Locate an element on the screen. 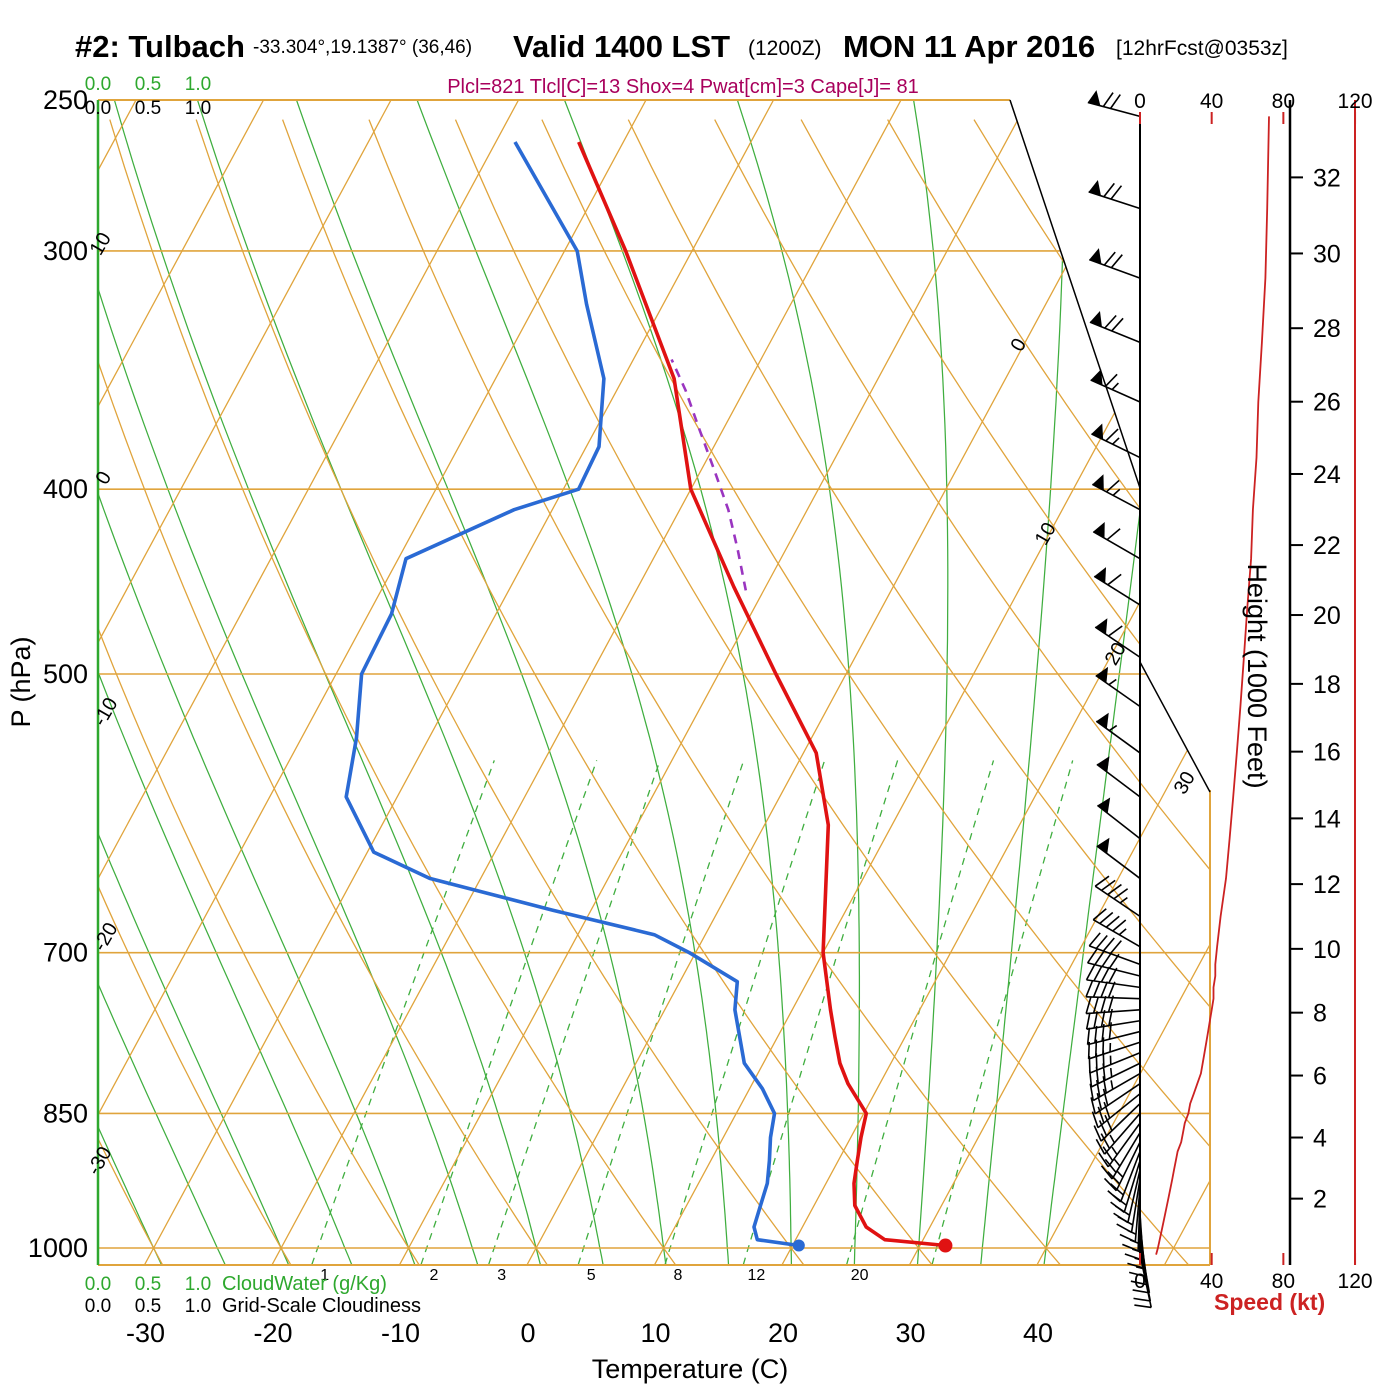 This screenshot has width=1400, height=1400. height-axis-title: Height (1000 Feet) is located at coordinates (1257, 675).